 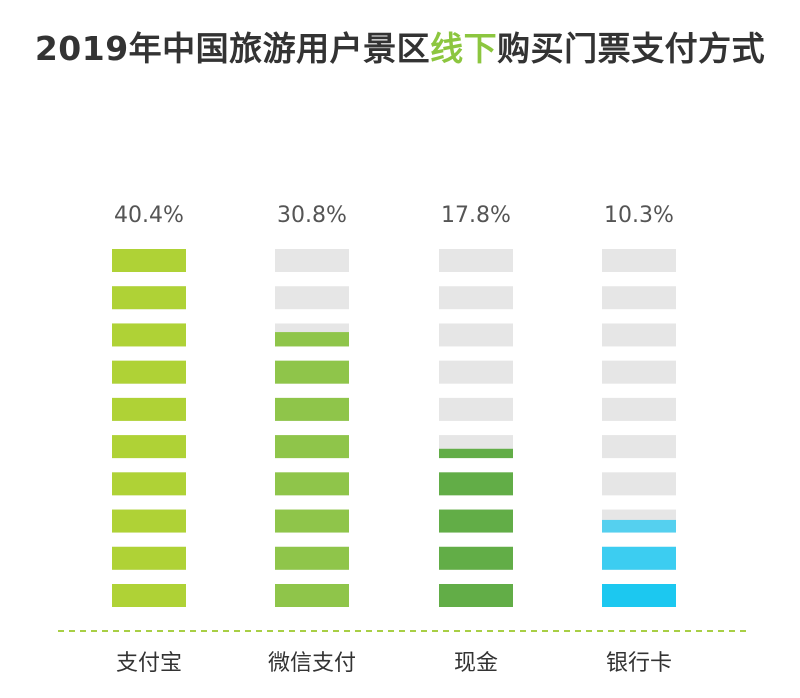 I want to click on chart-title: 2019年中国旅游用户景区线下购买门票支付方式, so click(x=400, y=48).